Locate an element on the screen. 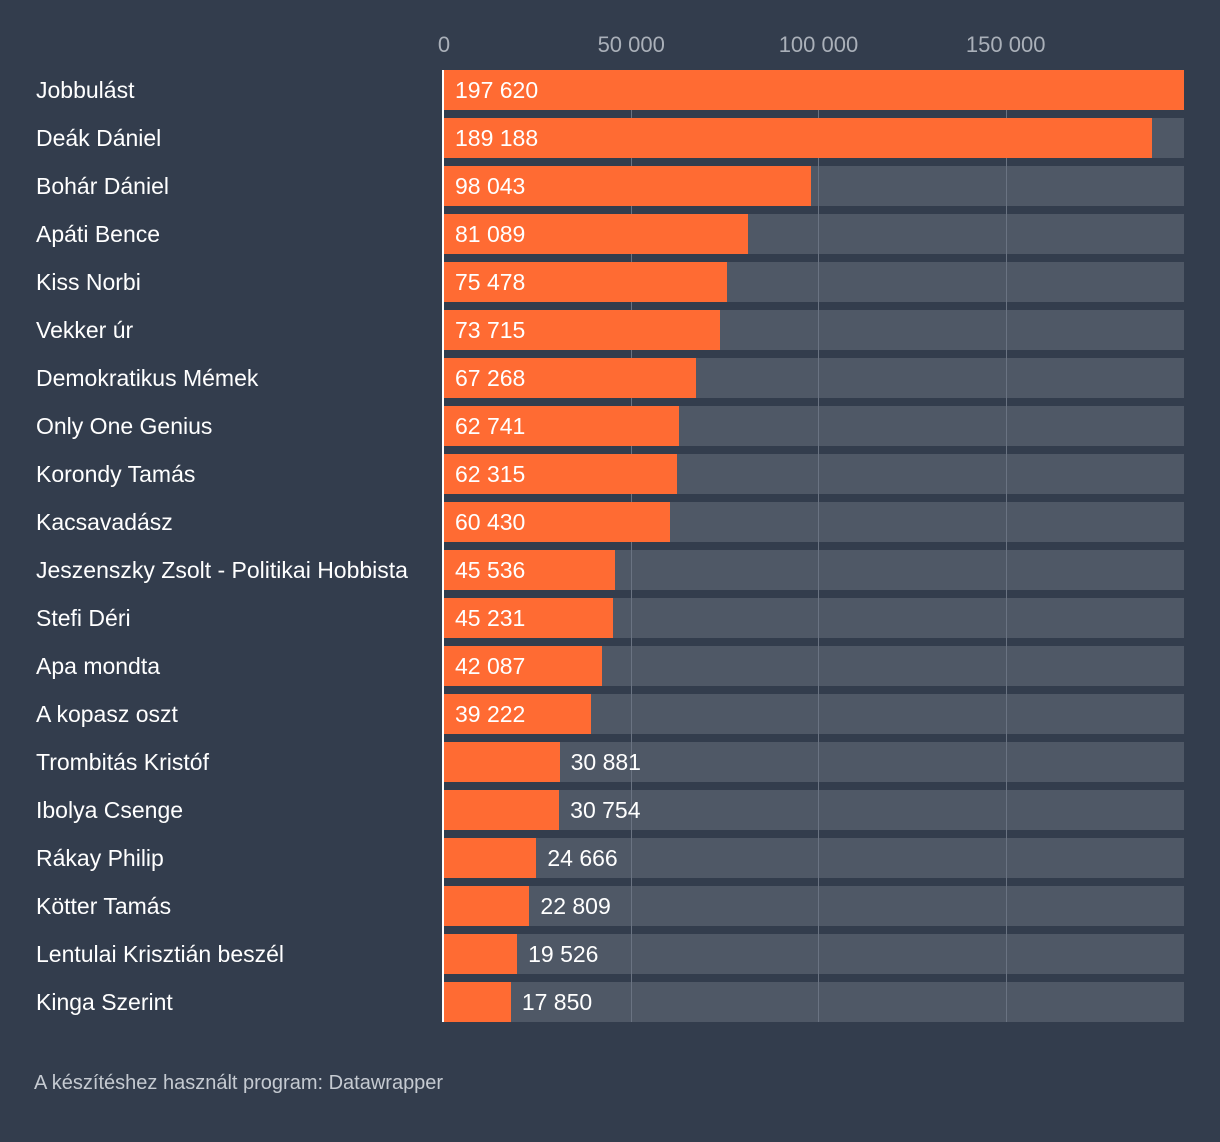  x-tick-label: 50 000 is located at coordinates (631, 44).